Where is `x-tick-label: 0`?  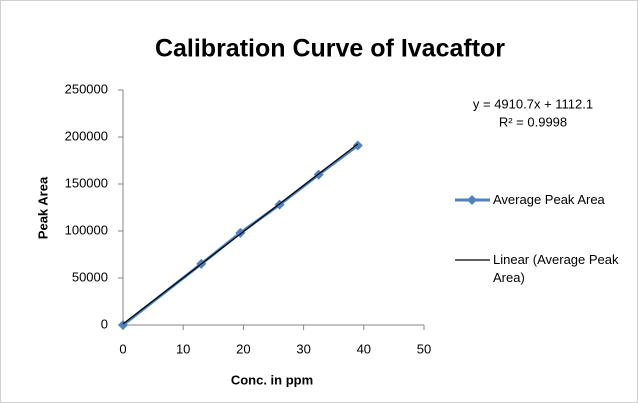 x-tick-label: 0 is located at coordinates (122, 348).